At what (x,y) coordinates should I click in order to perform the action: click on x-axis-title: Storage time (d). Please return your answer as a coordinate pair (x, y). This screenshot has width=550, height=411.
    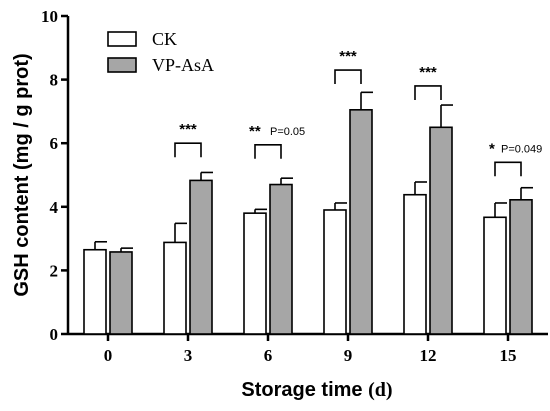
    Looking at the image, I should click on (316, 390).